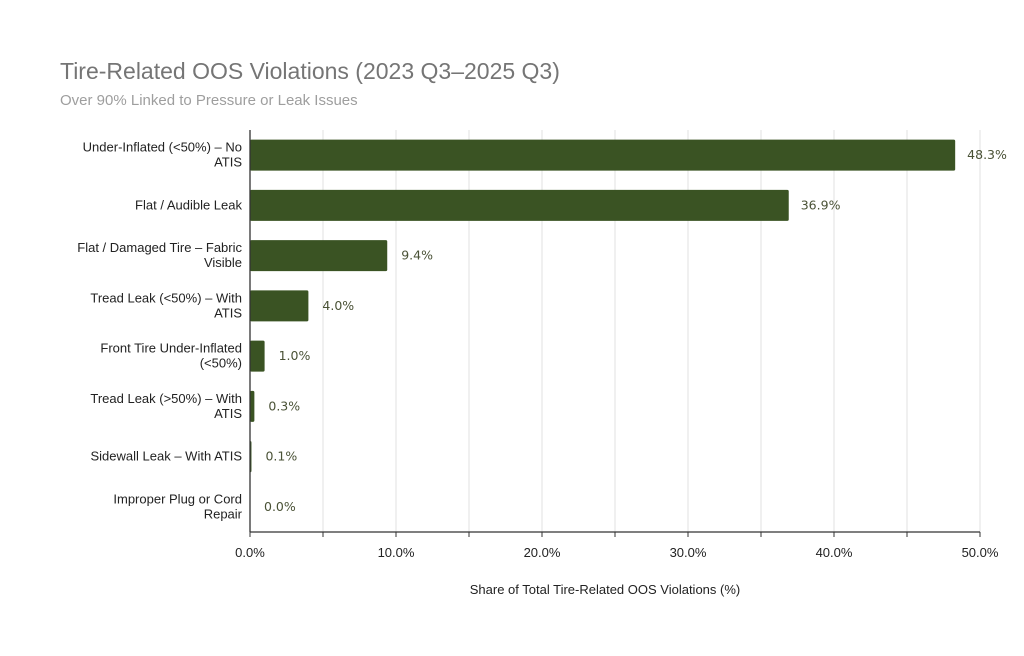  I want to click on data-label: 4.0%, so click(338, 305).